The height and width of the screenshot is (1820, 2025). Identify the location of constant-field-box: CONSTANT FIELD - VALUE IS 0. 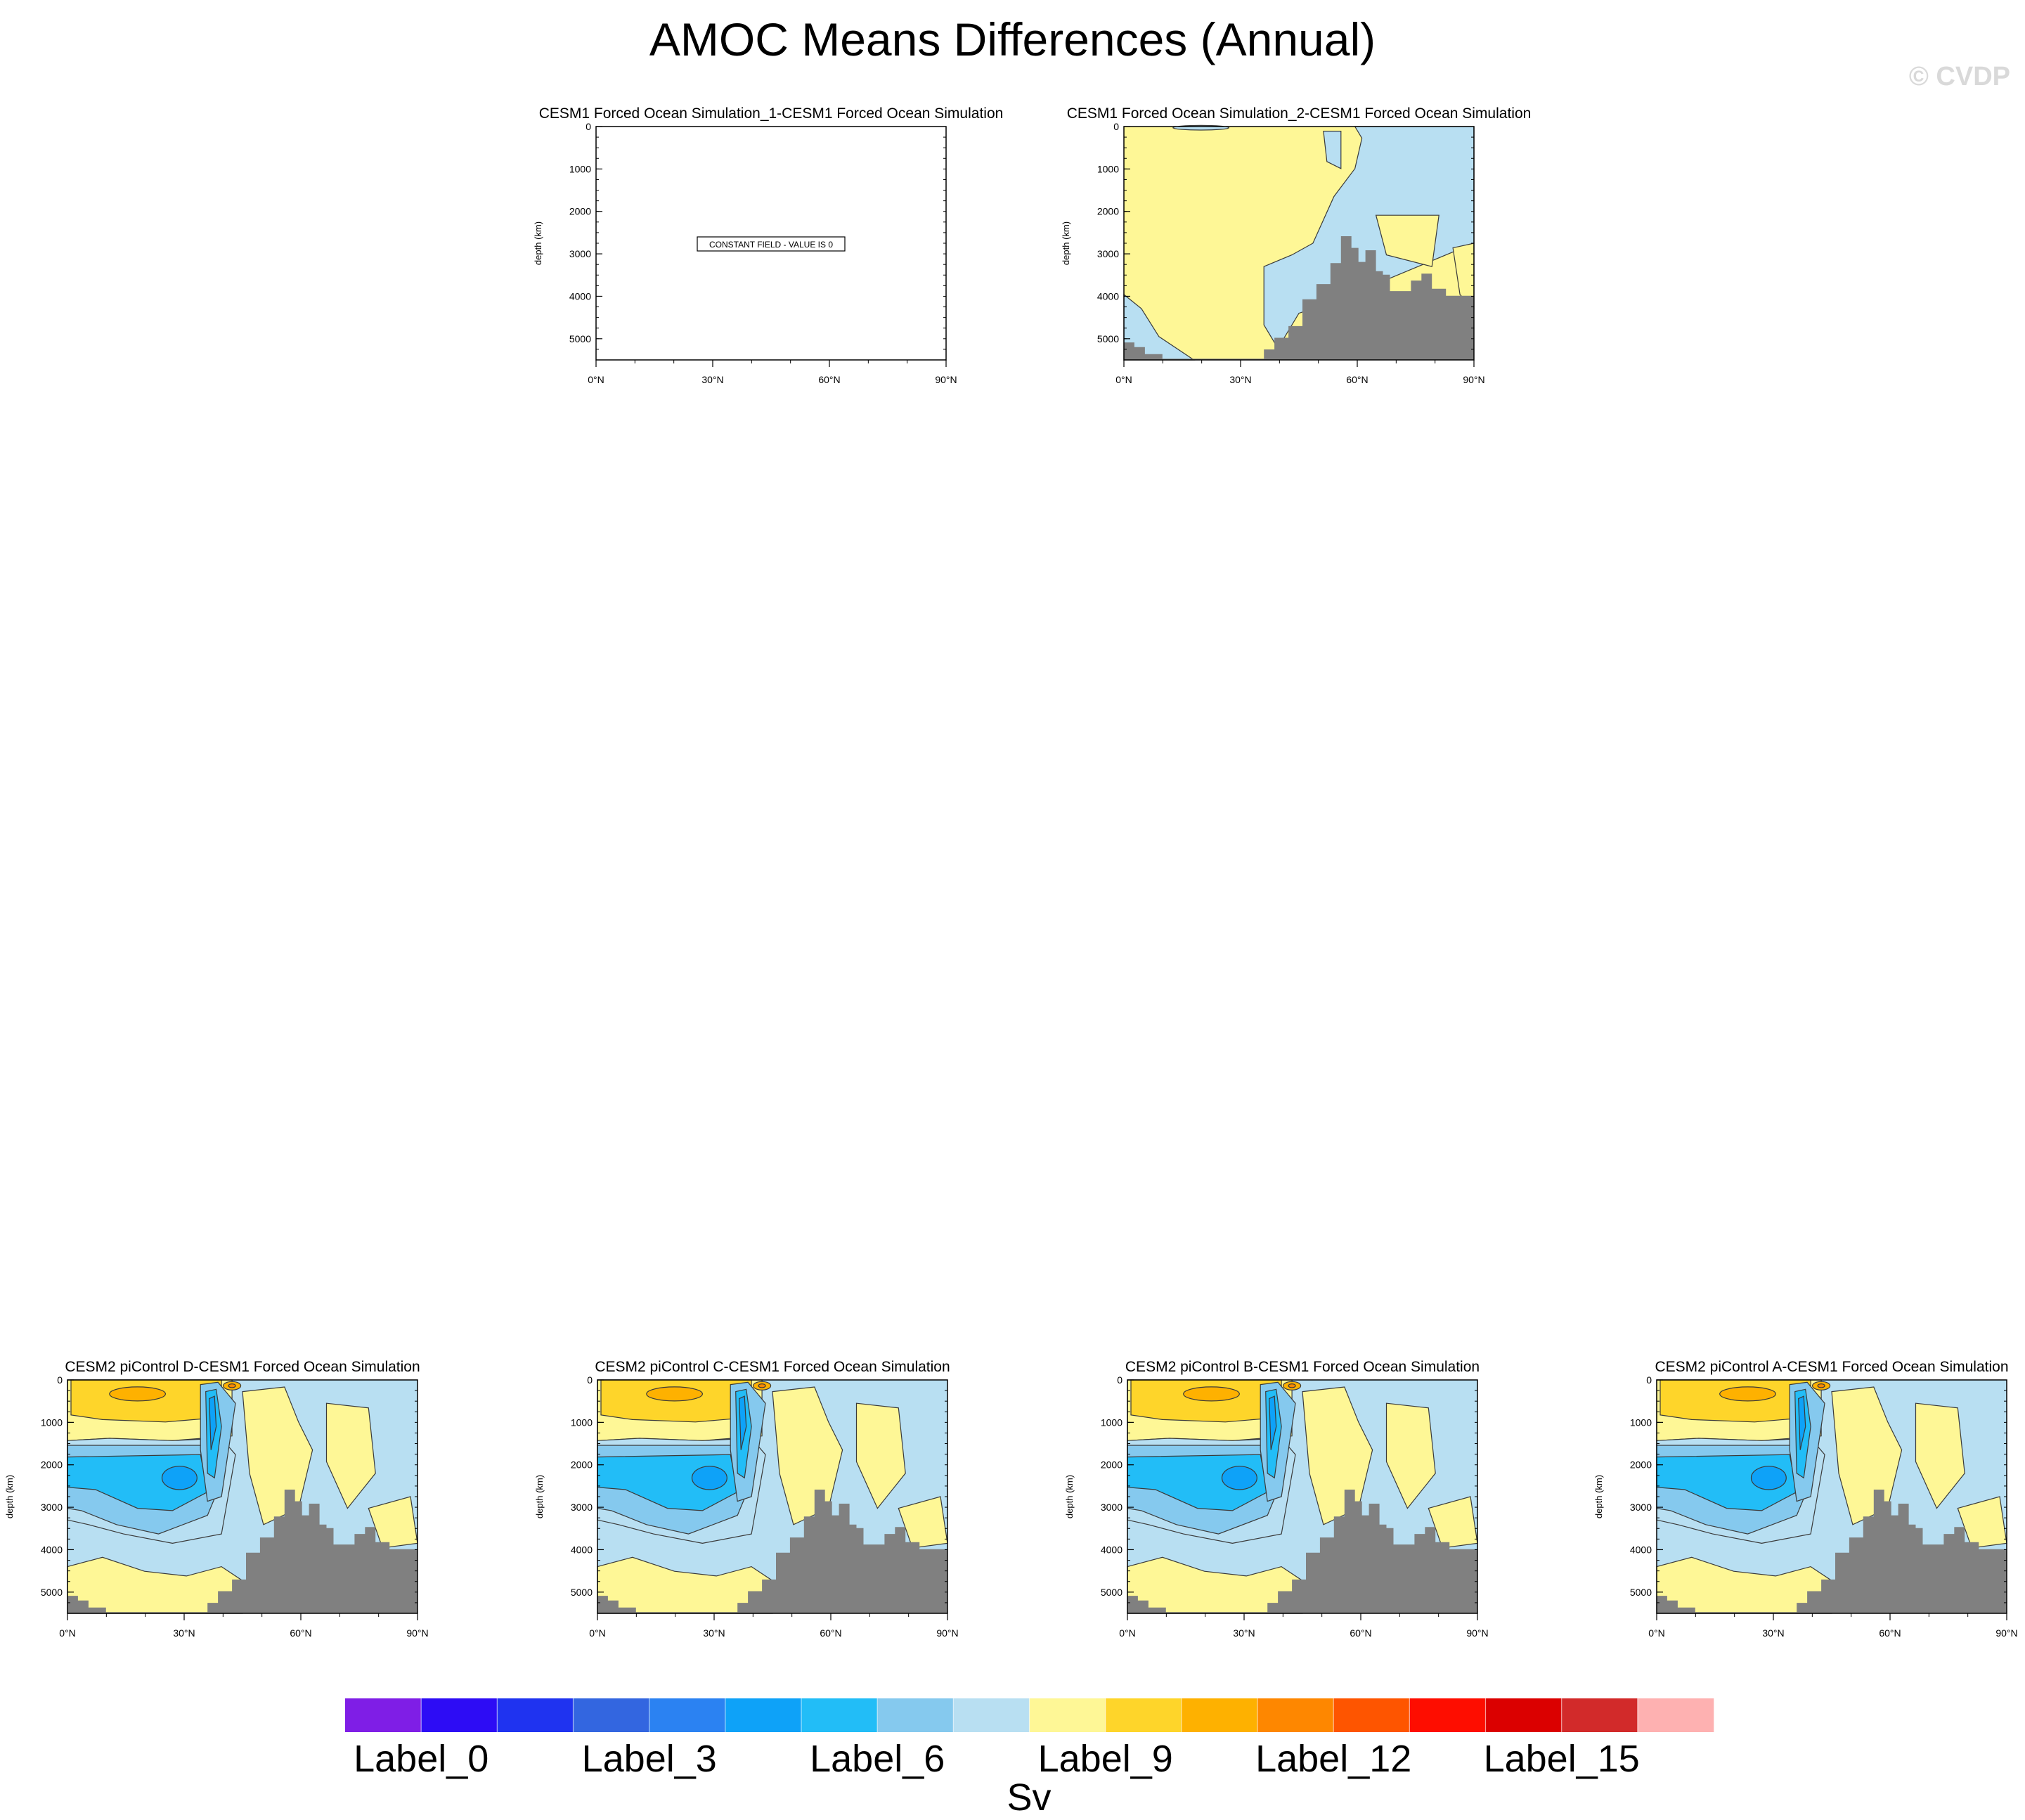
(771, 244).